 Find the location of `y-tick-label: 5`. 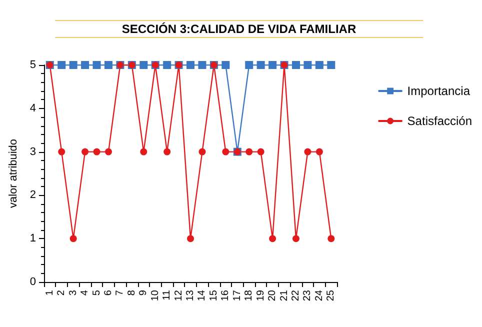

y-tick-label: 5 is located at coordinates (33, 65).